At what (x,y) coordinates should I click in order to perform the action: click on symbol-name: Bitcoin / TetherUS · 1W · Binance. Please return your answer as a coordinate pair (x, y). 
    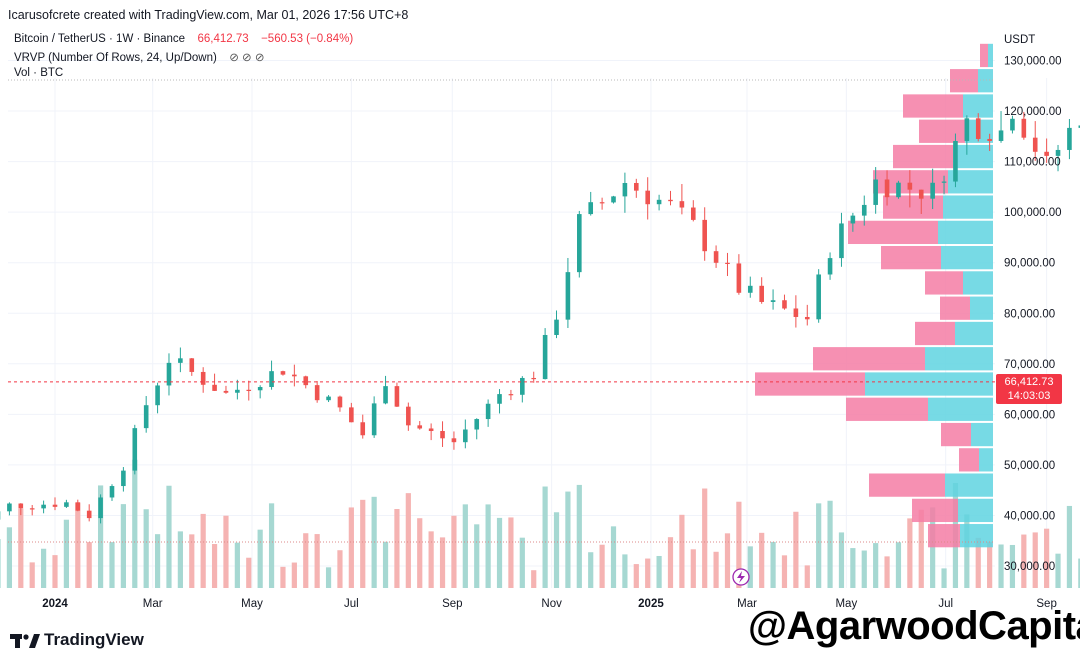
    Looking at the image, I should click on (100, 39).